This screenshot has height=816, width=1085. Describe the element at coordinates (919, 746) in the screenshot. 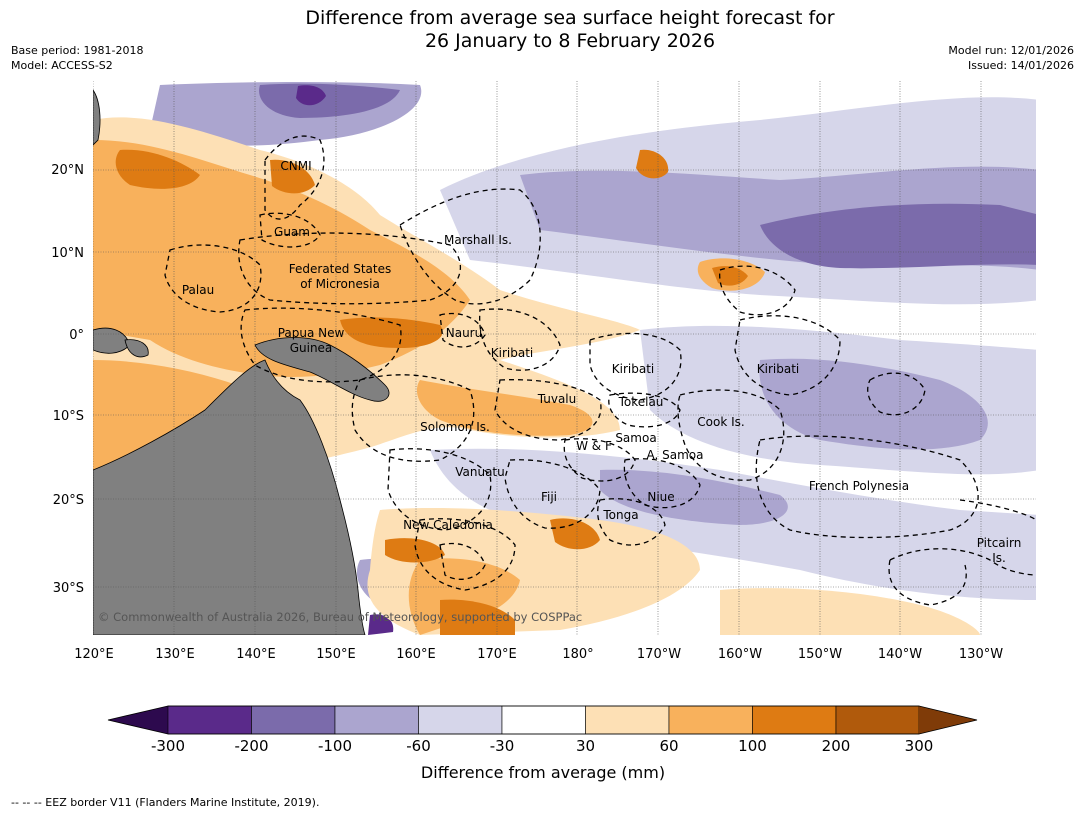

I see `colorbar-tick-300: 300` at that location.